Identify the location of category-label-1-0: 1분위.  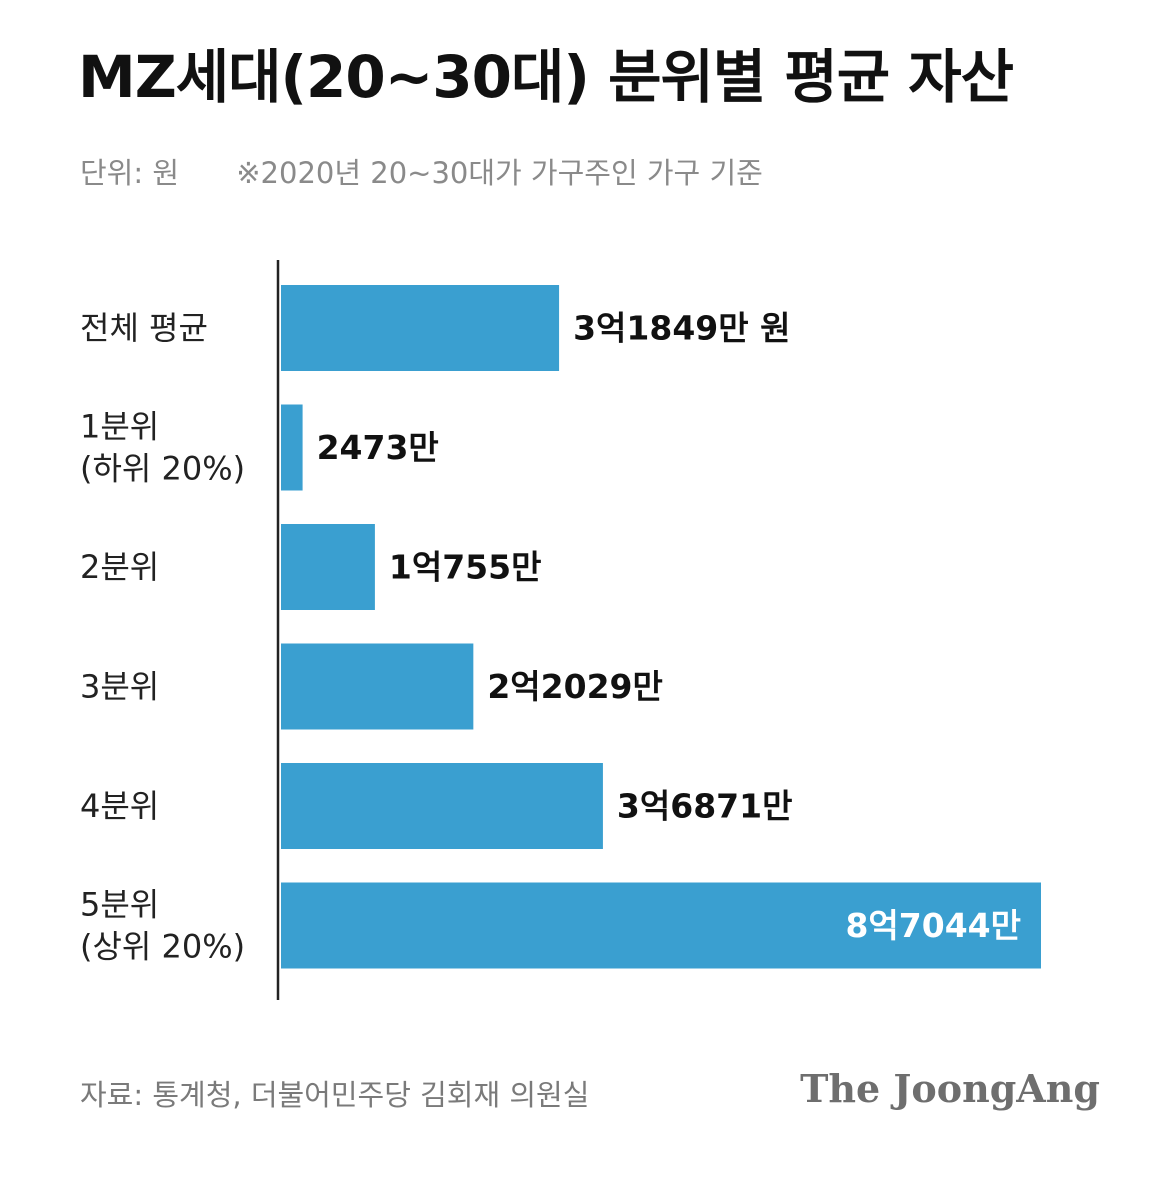
(119, 427).